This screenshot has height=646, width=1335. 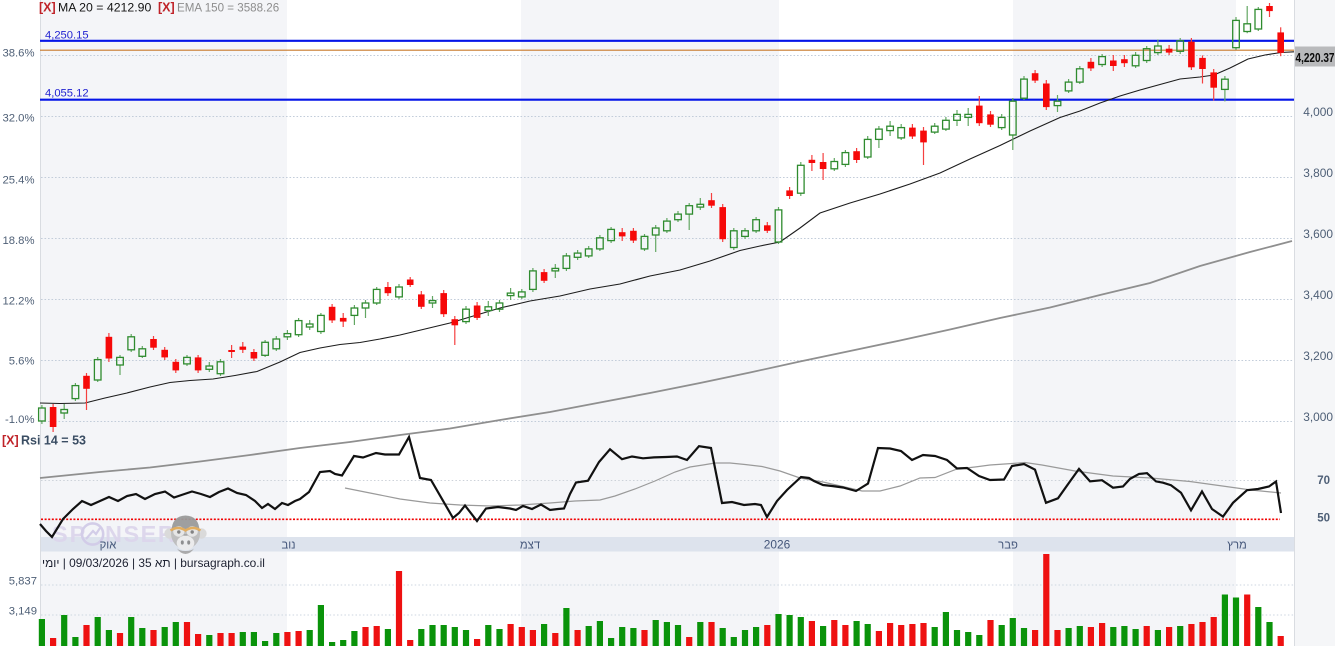 What do you see at coordinates (23, 612) in the screenshot?
I see `svg-text: 3,149` at bounding box center [23, 612].